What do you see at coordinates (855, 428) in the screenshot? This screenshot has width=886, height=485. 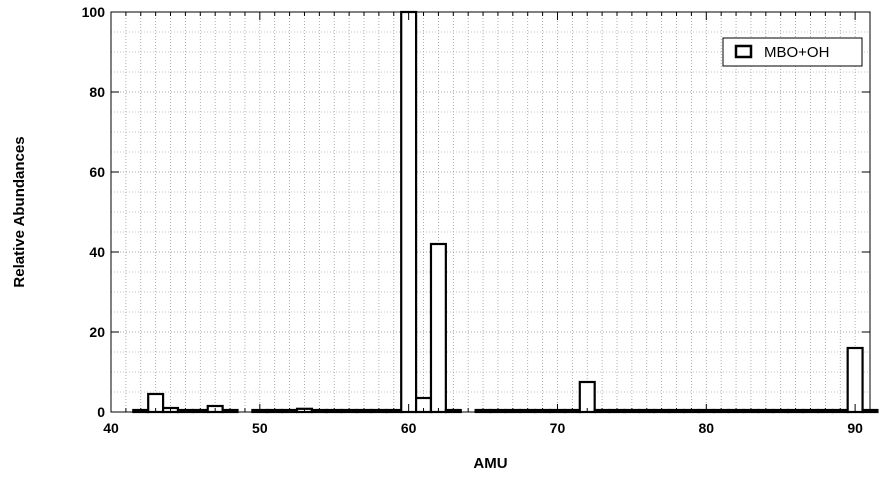 I see `x-tick-label: 90` at bounding box center [855, 428].